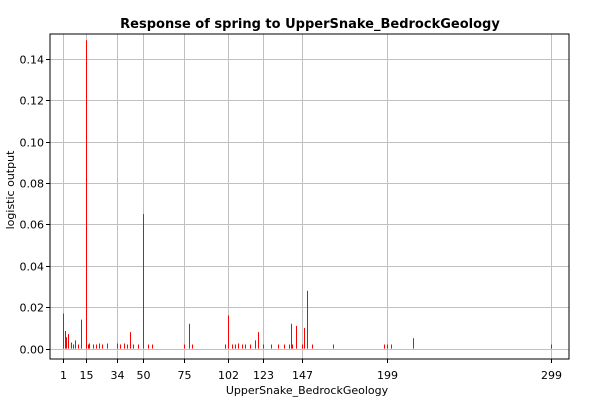  I want to click on x-tick-label: 15, so click(87, 375).